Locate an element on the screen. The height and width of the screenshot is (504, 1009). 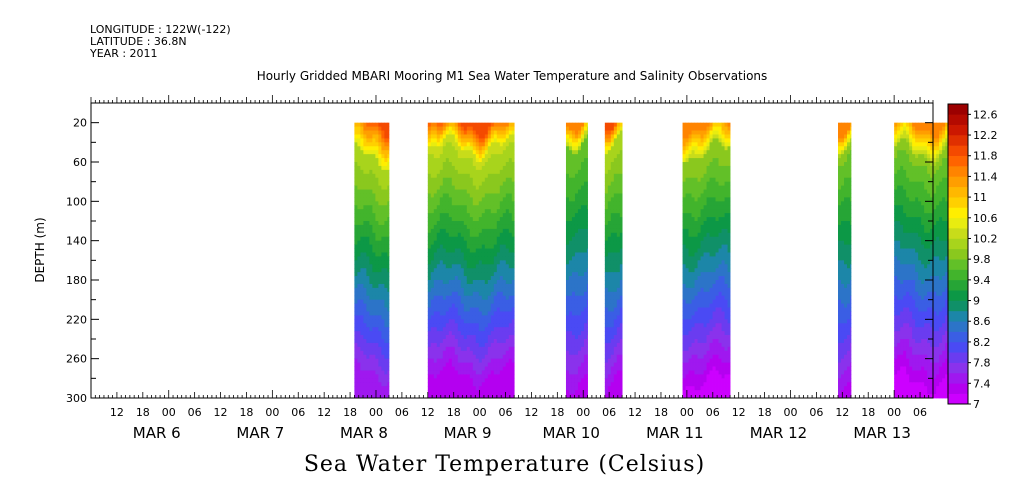
data-block is located at coordinates (471, 260).